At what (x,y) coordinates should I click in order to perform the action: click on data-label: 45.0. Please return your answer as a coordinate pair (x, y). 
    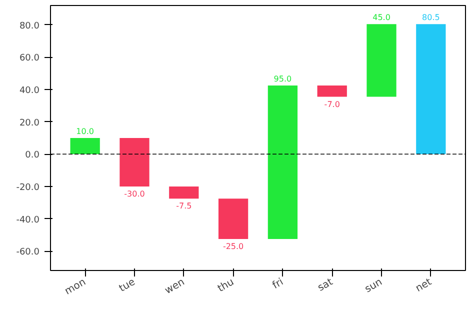
    Looking at the image, I should click on (381, 17).